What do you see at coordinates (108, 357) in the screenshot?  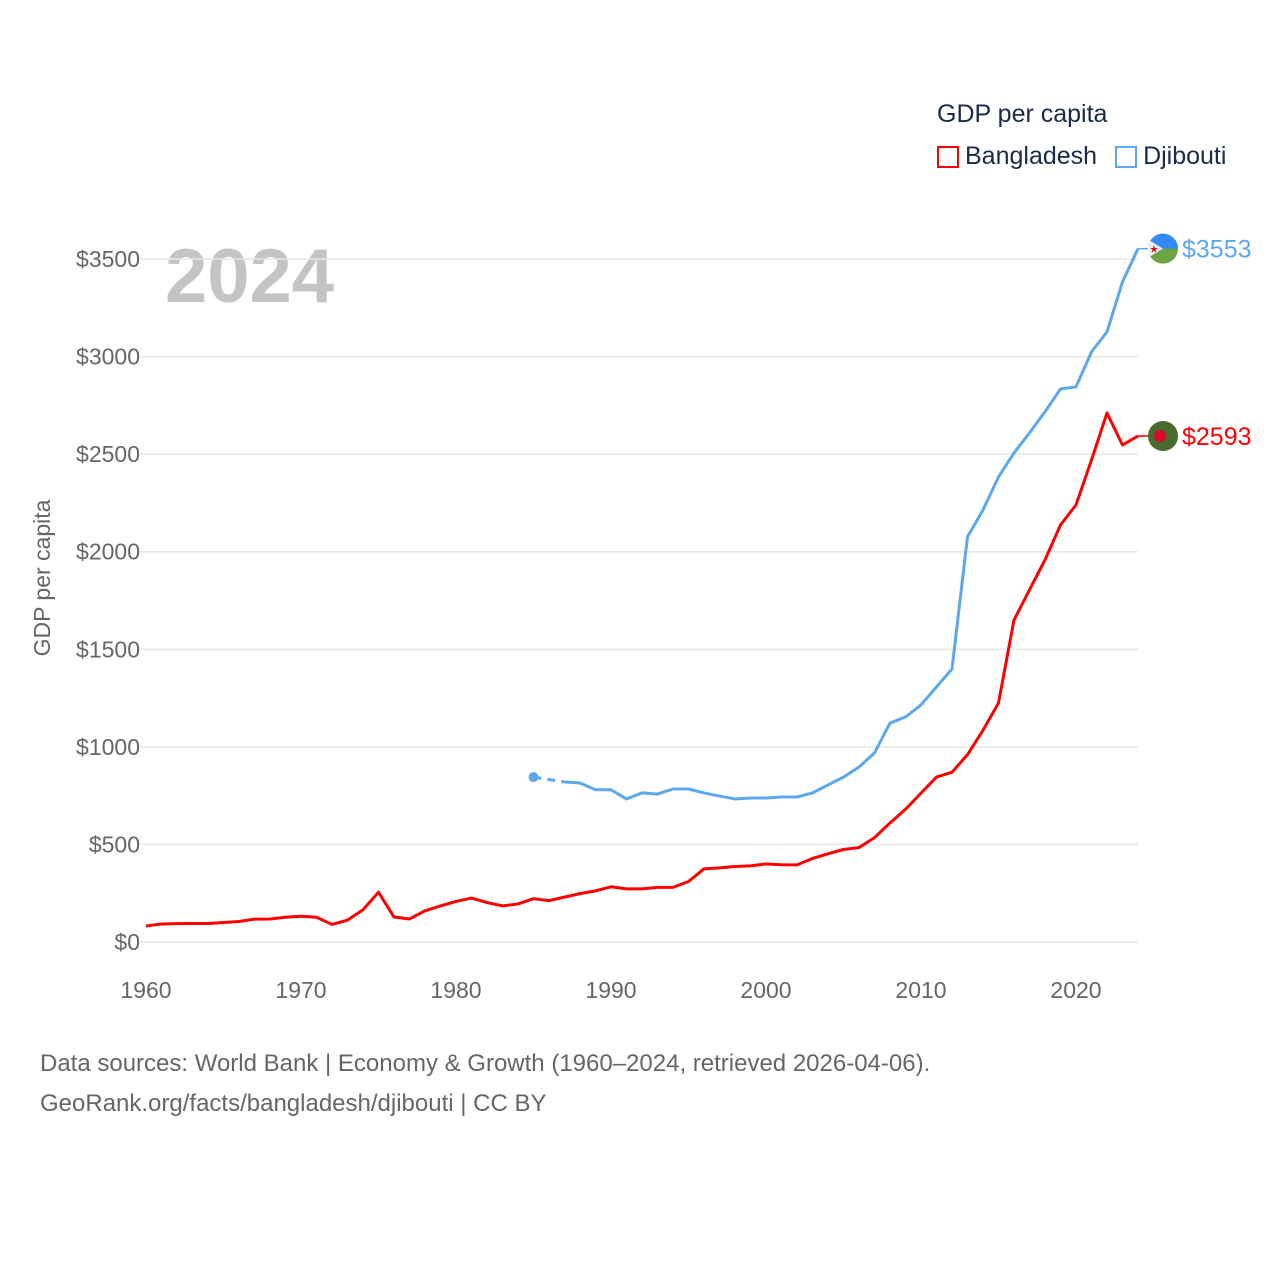 I see `y-tick-label: $3000` at bounding box center [108, 357].